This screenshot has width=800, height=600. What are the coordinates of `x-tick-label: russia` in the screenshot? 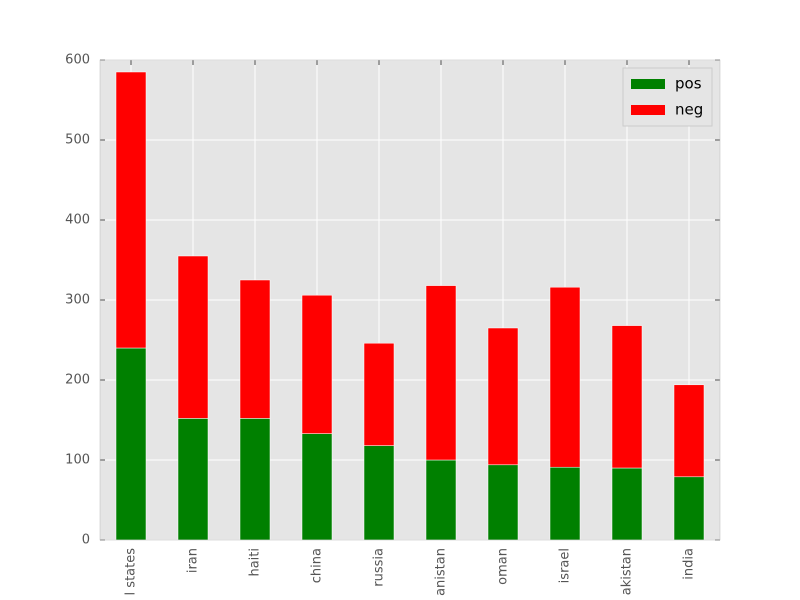 It's located at (379, 567).